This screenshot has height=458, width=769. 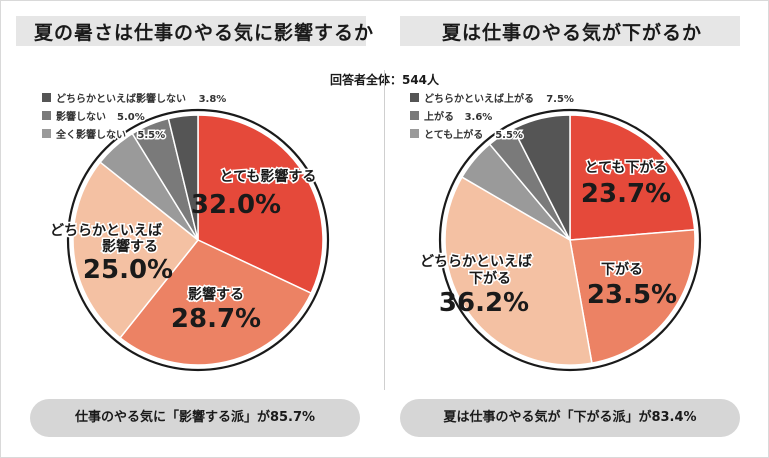 I want to click on legend-label-right-5: どちらかといえば上がる, so click(x=479, y=98).